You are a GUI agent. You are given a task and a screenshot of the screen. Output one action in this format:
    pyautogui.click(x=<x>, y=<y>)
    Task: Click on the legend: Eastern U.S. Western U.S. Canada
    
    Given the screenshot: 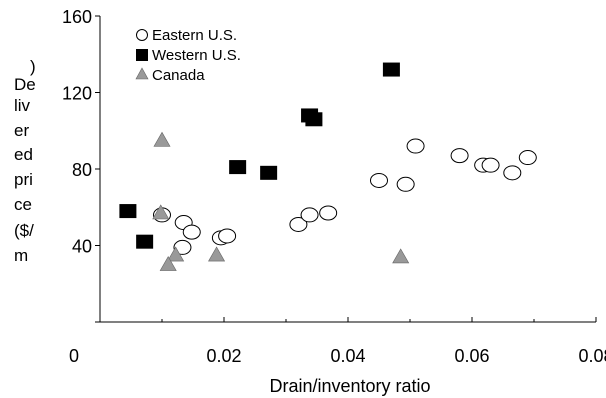 What is the action you would take?
    pyautogui.click(x=188, y=55)
    